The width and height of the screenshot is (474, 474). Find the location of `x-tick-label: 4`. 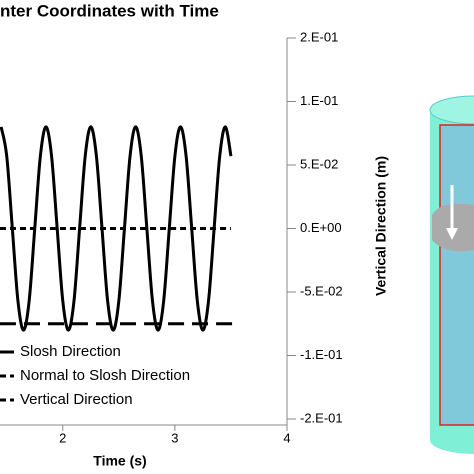

x-tick-label: 4 is located at coordinates (286, 437).